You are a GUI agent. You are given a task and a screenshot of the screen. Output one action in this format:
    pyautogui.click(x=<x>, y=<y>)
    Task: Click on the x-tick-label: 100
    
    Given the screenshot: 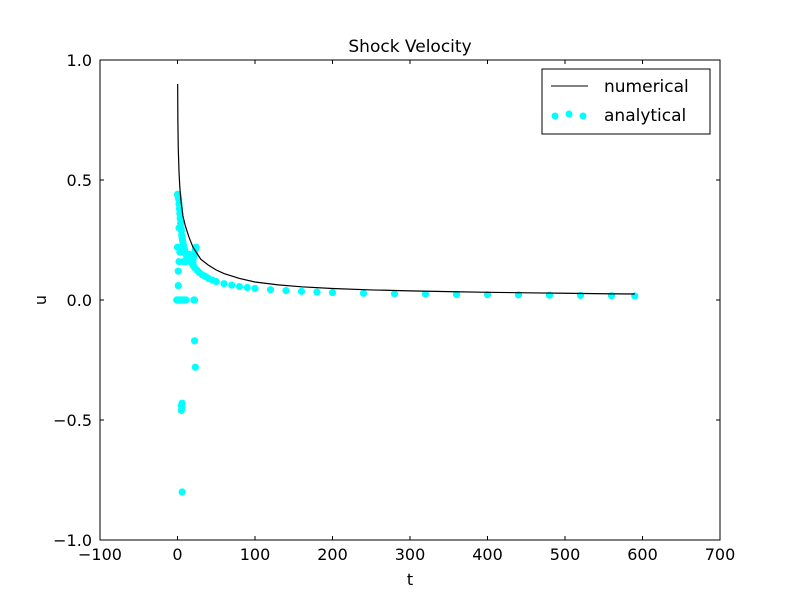 What is the action you would take?
    pyautogui.click(x=255, y=554)
    